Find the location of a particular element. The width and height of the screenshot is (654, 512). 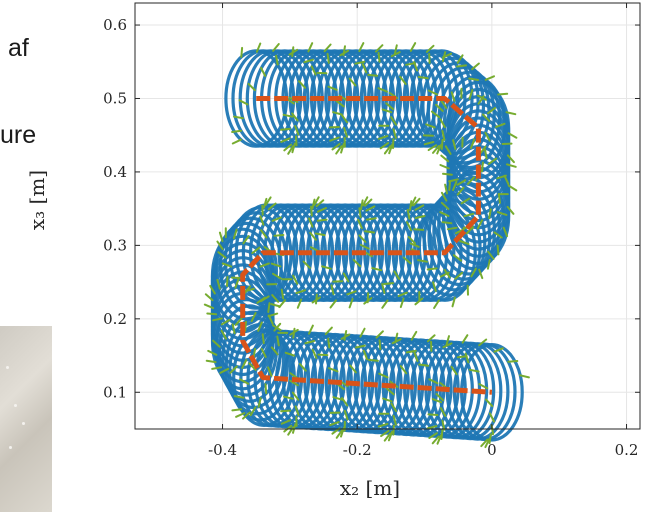

x-tick-label: 0.2 is located at coordinates (627, 450).